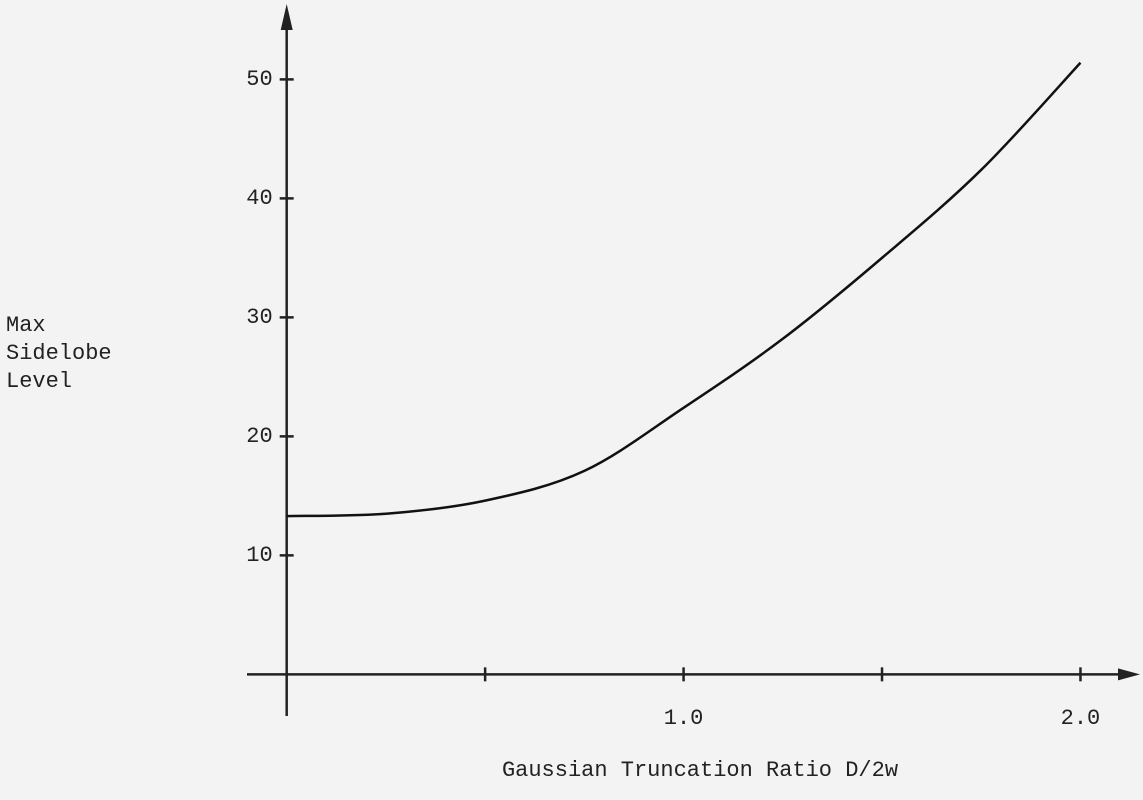 The width and height of the screenshot is (1143, 800). Describe the element at coordinates (286, 17) in the screenshot. I see `y-axis-arrow` at that location.